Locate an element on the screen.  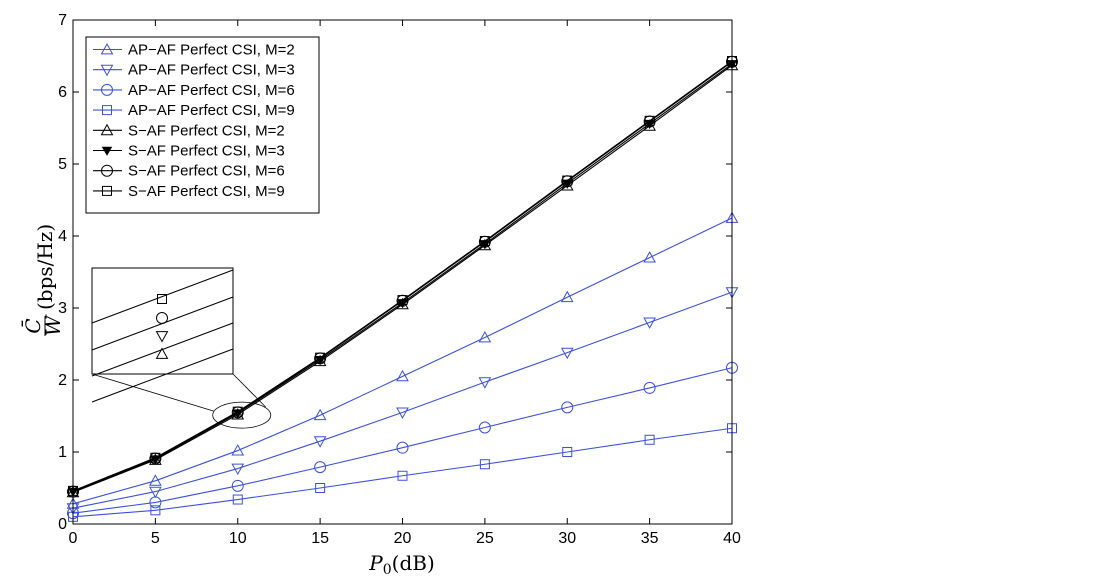
x-axis-label-sub: 0 is located at coordinates (387, 570).